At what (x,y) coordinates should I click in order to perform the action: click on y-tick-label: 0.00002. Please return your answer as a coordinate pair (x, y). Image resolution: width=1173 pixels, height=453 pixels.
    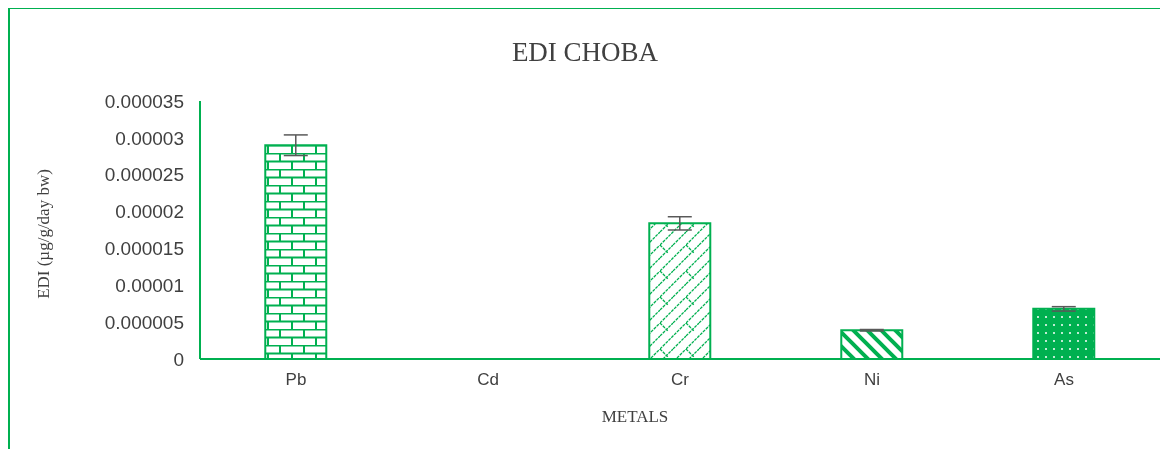
    Looking at the image, I should click on (149, 212).